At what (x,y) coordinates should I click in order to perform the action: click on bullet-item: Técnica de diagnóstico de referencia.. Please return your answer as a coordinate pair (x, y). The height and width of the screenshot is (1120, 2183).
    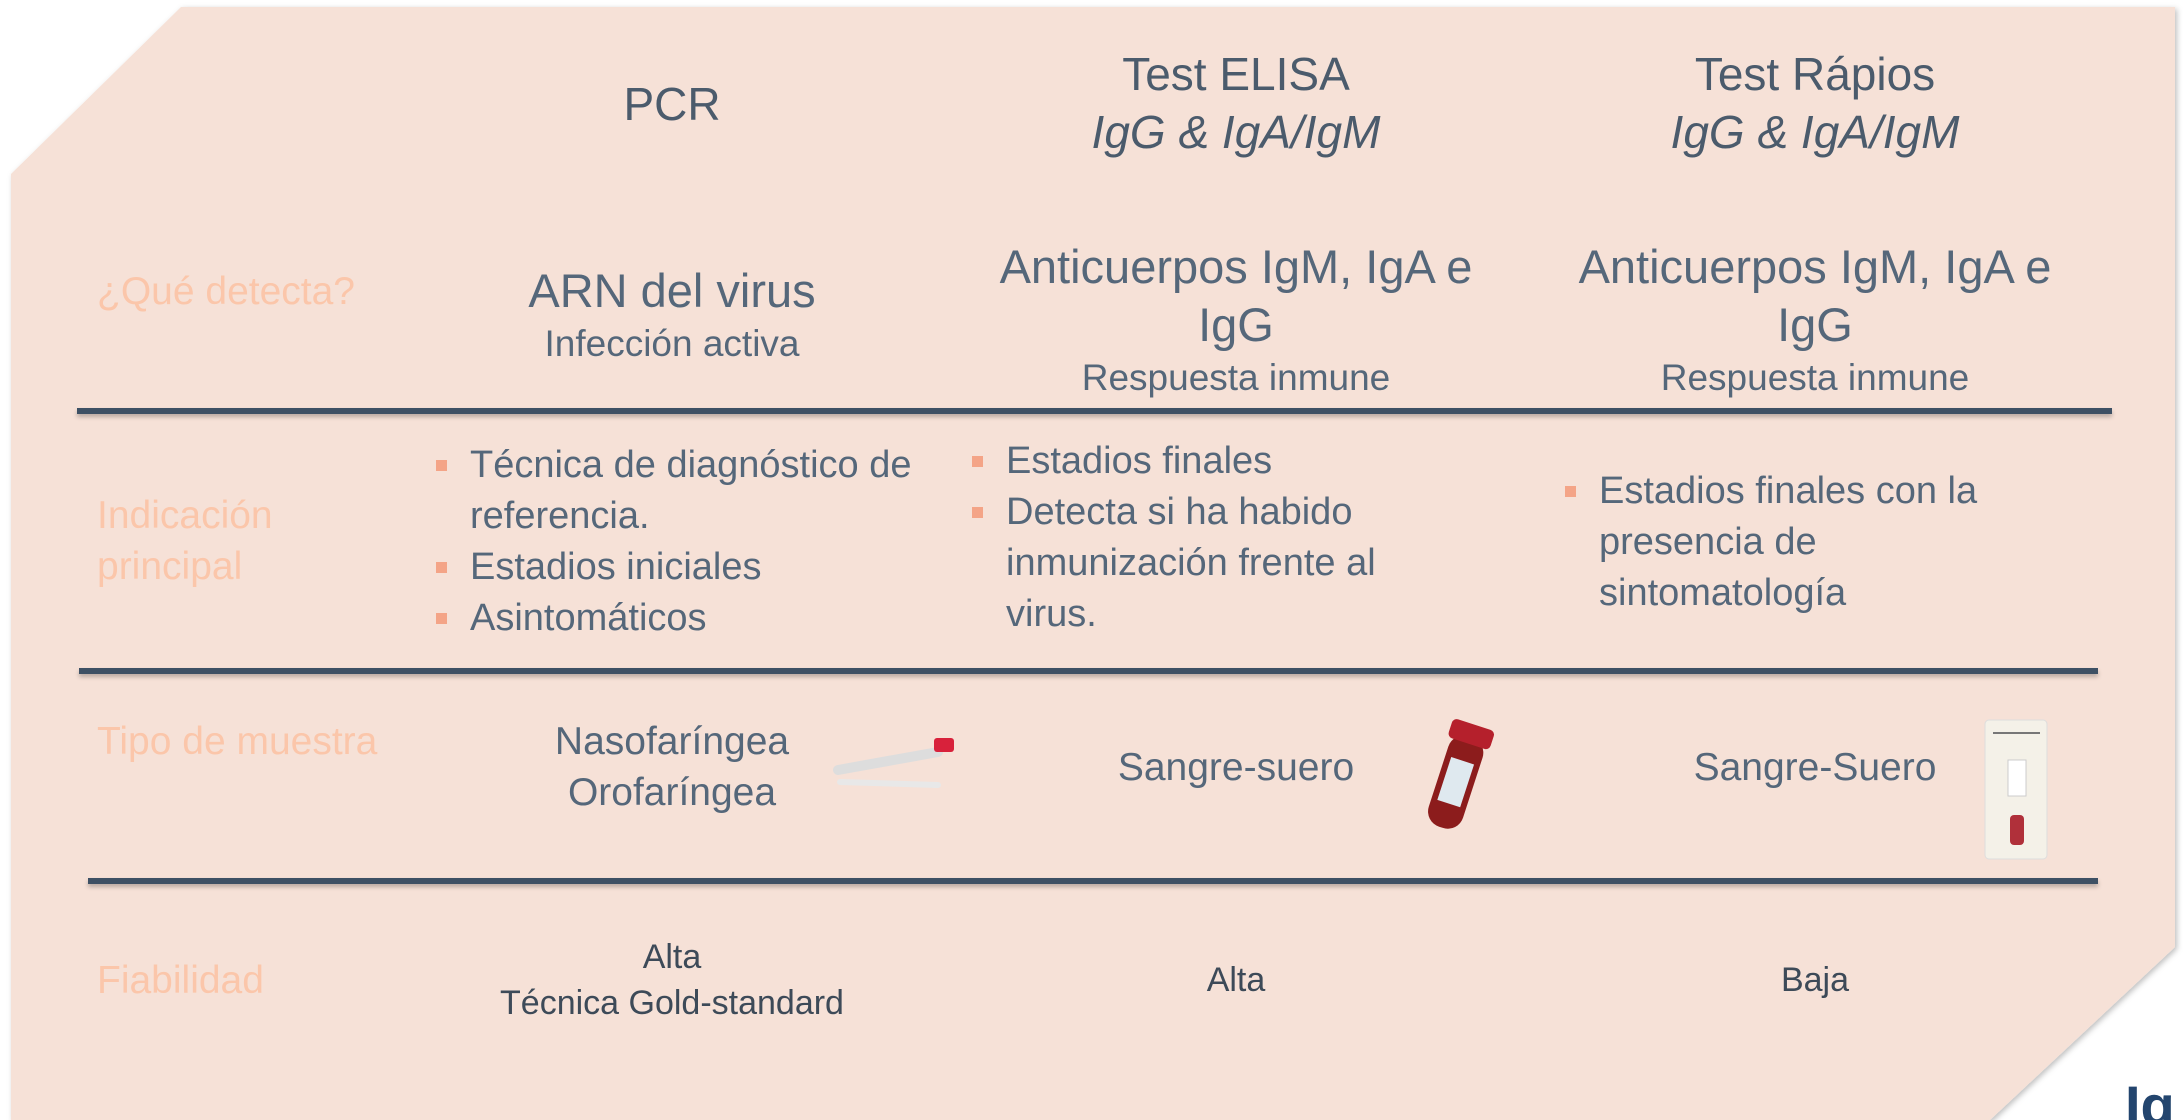
    Looking at the image, I should click on (676, 491).